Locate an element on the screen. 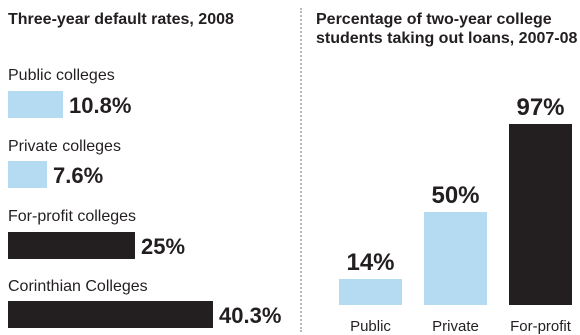  value-label-corinthian-colleges: 40.3% is located at coordinates (250, 315).